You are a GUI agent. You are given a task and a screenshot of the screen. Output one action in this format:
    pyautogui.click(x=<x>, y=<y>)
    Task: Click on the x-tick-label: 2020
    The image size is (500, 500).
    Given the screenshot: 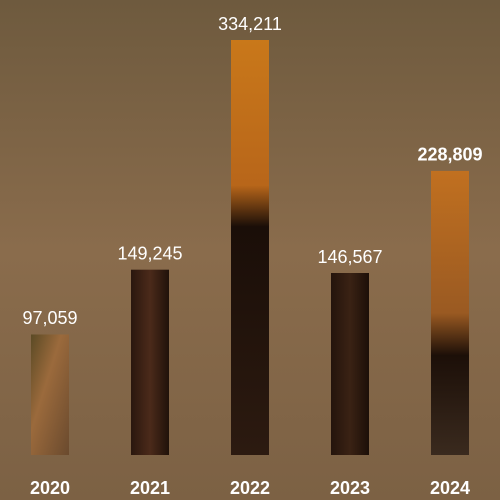 What is the action you would take?
    pyautogui.click(x=50, y=488)
    